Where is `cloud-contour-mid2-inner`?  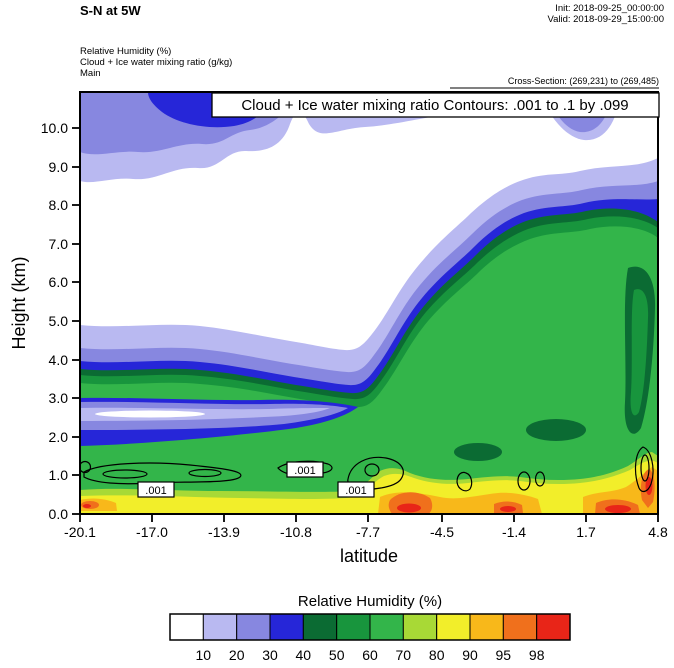
cloud-contour-mid2-inner is located at coordinates (372, 470).